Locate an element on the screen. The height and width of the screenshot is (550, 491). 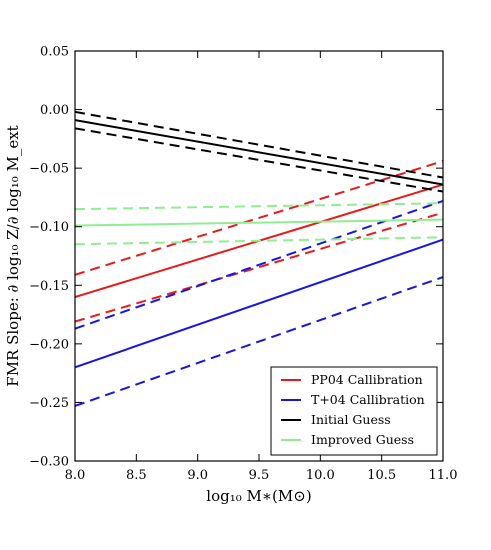
legend-label-improved-guess: Improved Guess is located at coordinates (362, 439).